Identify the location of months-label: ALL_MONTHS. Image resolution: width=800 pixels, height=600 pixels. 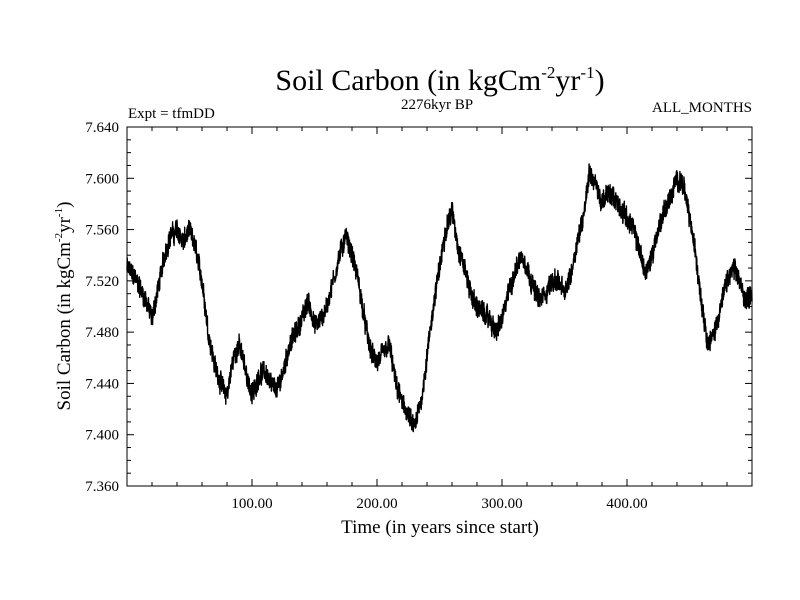
(702, 108).